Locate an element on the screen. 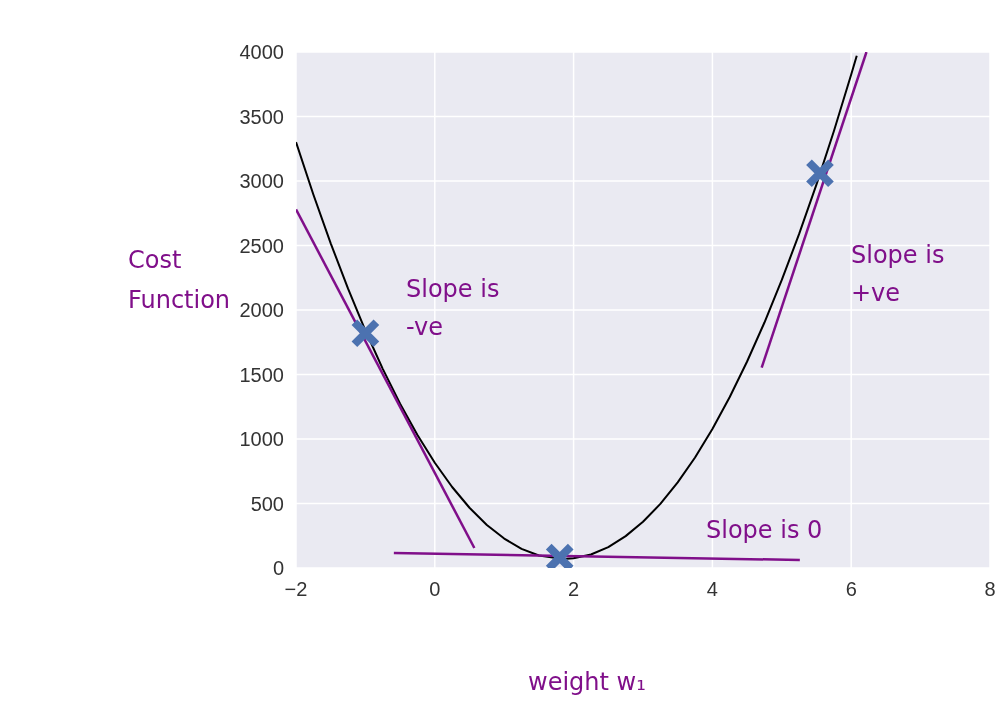 The width and height of the screenshot is (1003, 708). y-tick-label: 2000 is located at coordinates (261, 310).